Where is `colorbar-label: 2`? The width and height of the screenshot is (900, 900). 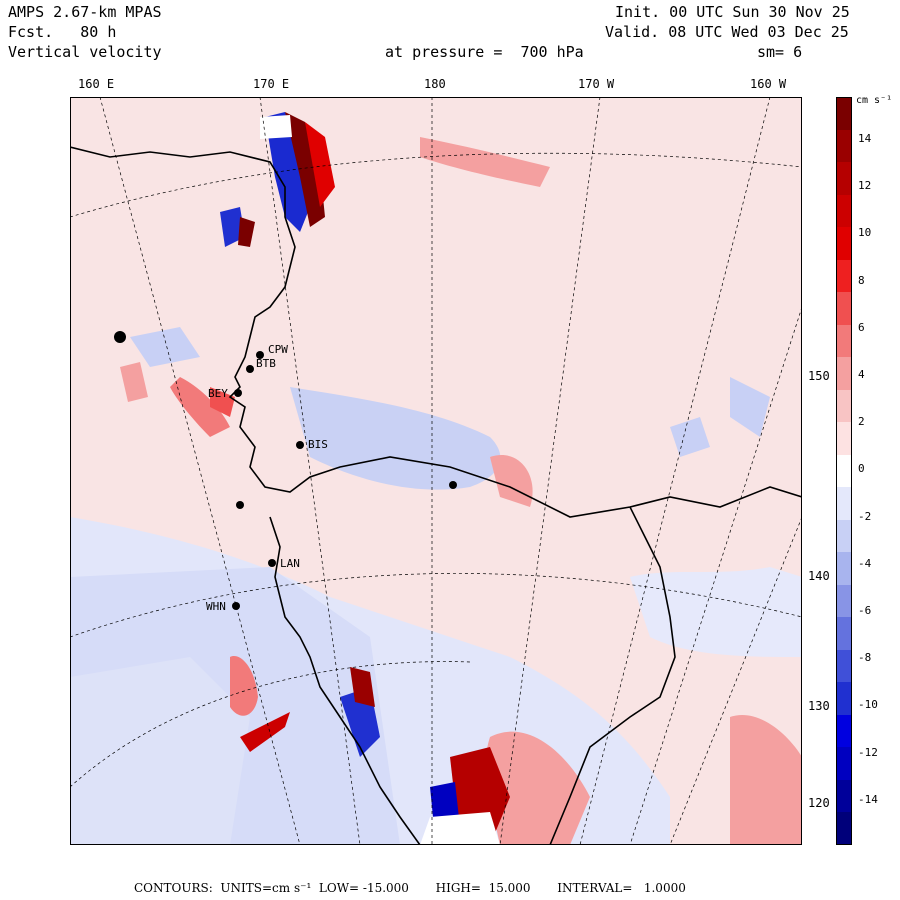
colorbar-label: 2 is located at coordinates (861, 422).